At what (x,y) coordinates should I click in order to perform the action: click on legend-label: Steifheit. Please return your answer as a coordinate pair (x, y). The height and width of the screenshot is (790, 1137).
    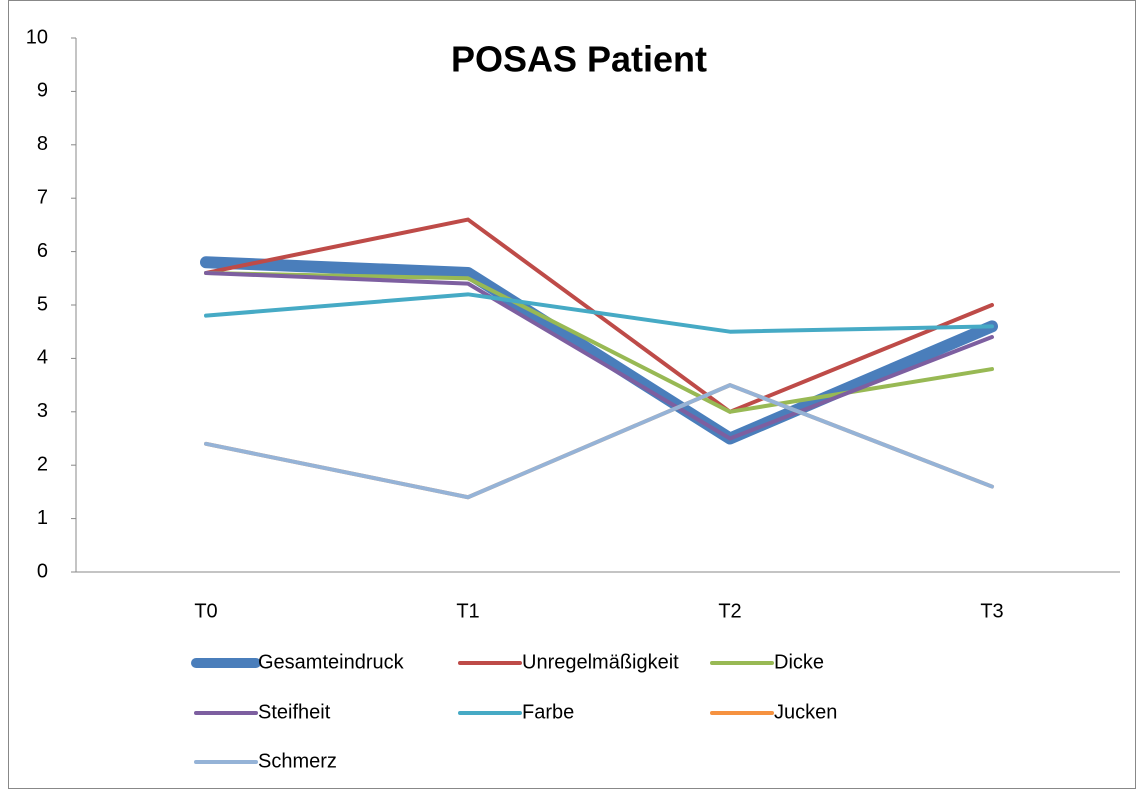
    Looking at the image, I should click on (294, 712).